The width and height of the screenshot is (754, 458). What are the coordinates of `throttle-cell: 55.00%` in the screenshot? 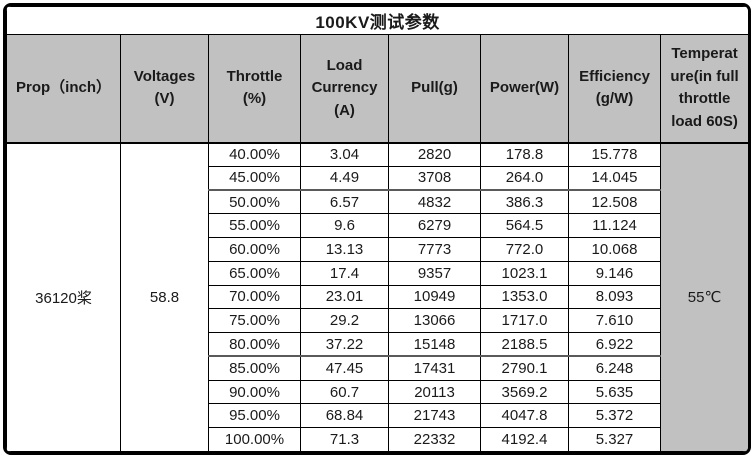 It's located at (254, 226).